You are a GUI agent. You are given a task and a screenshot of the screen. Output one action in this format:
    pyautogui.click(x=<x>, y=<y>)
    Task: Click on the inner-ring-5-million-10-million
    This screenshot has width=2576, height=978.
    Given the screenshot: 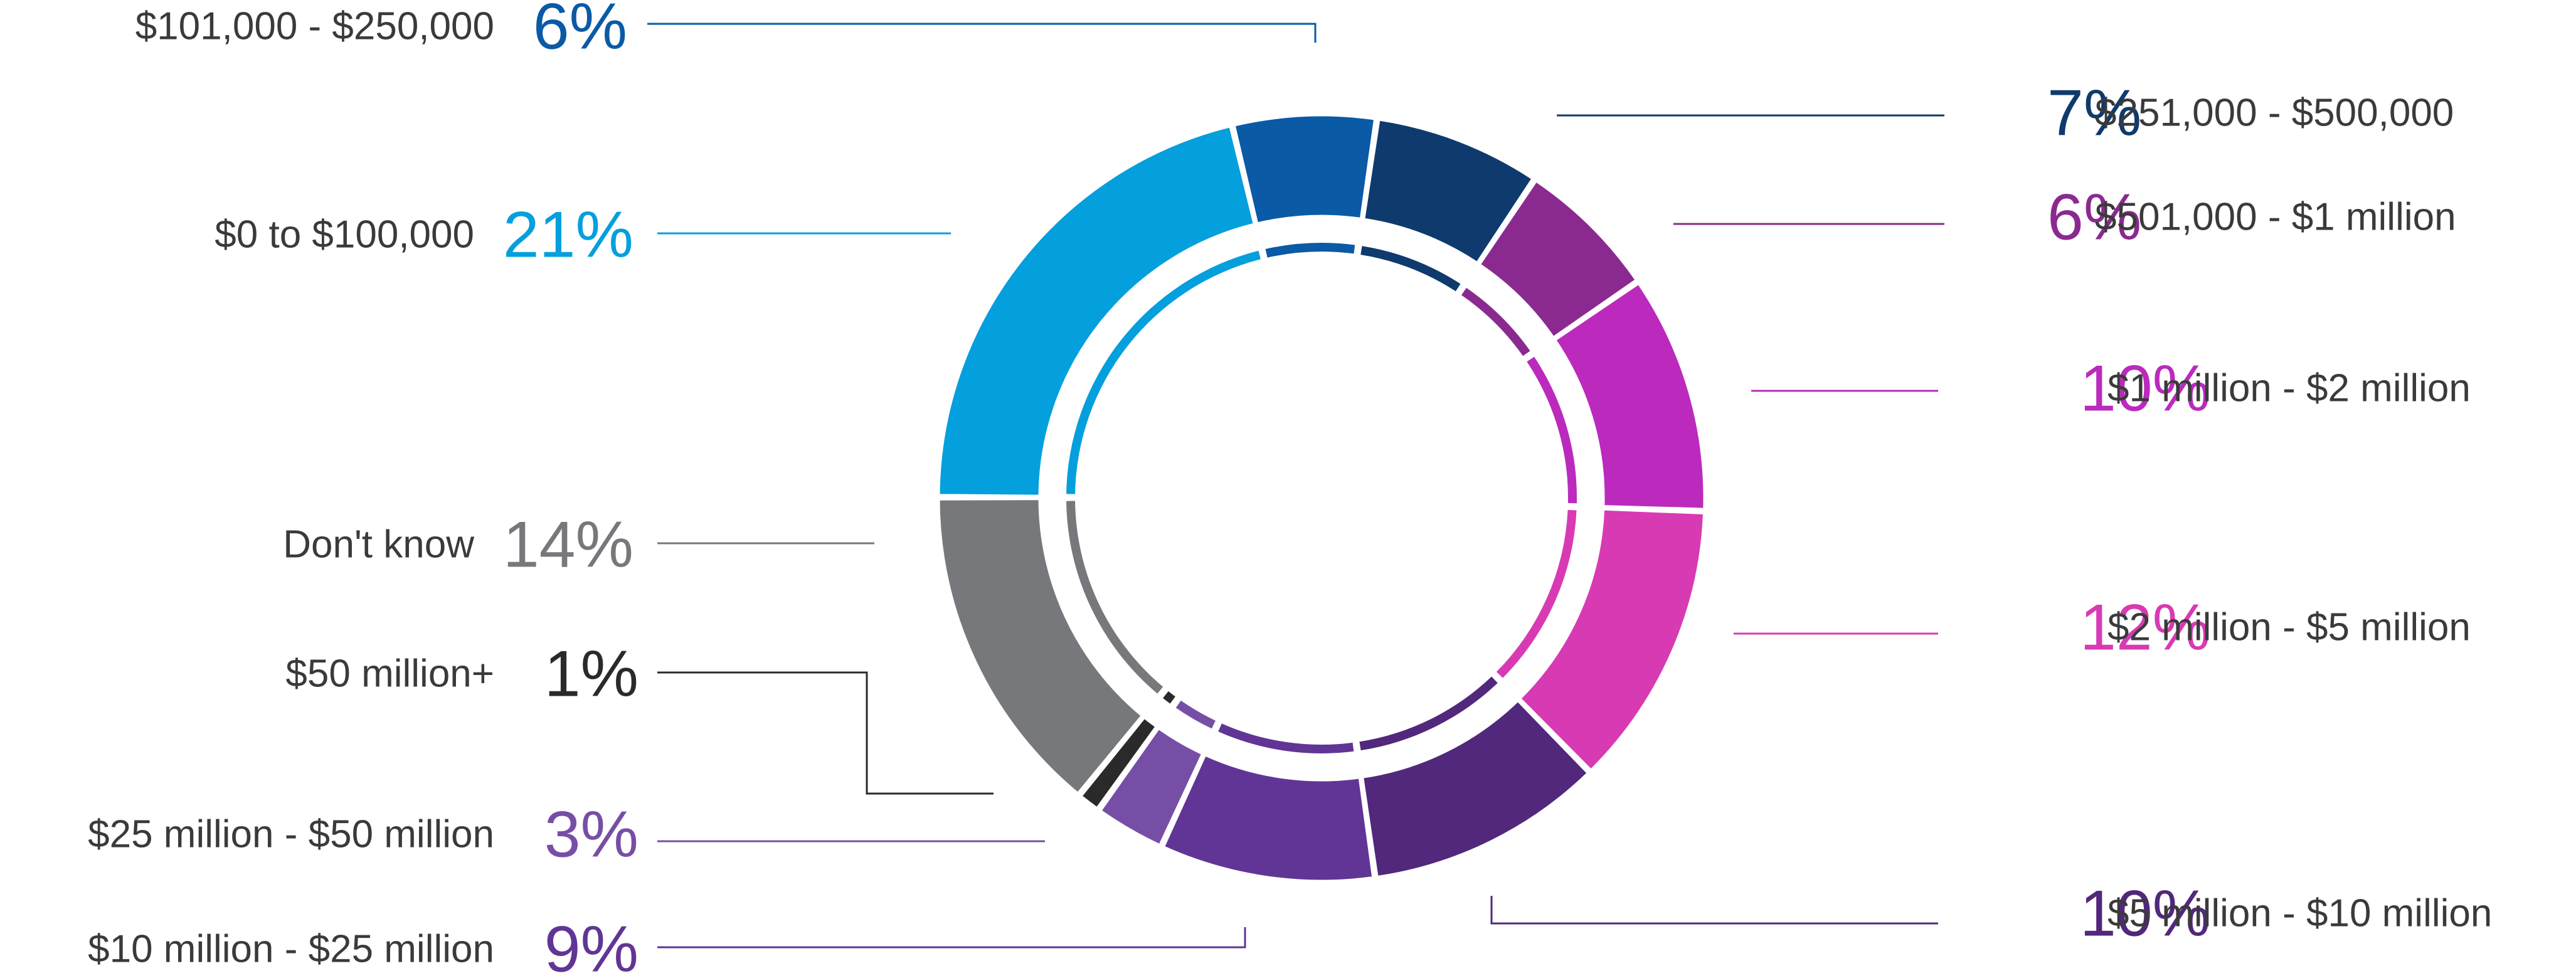 What is the action you would take?
    pyautogui.click(x=1428, y=714)
    